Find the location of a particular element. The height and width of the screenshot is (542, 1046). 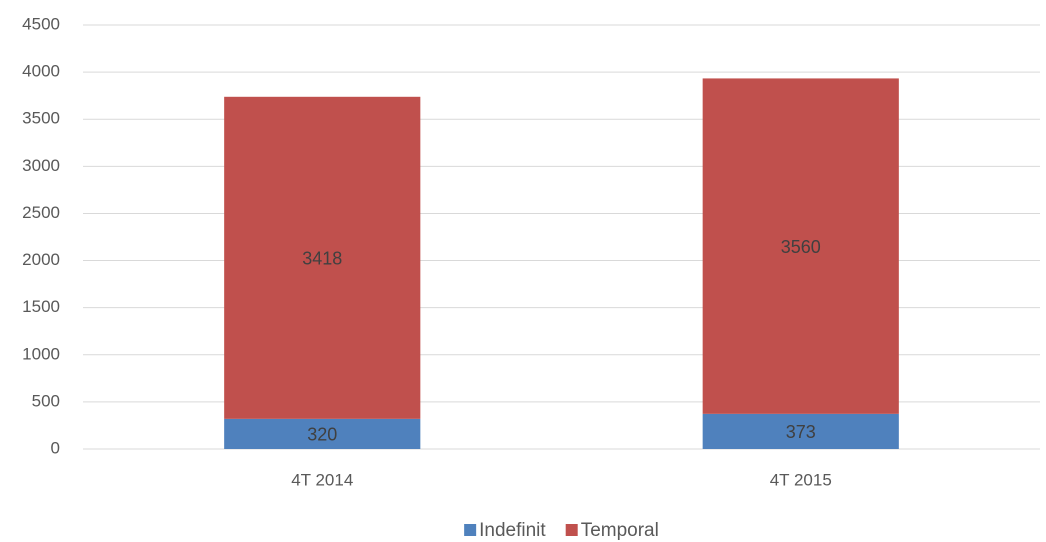

data-label: 3418 is located at coordinates (322, 259).